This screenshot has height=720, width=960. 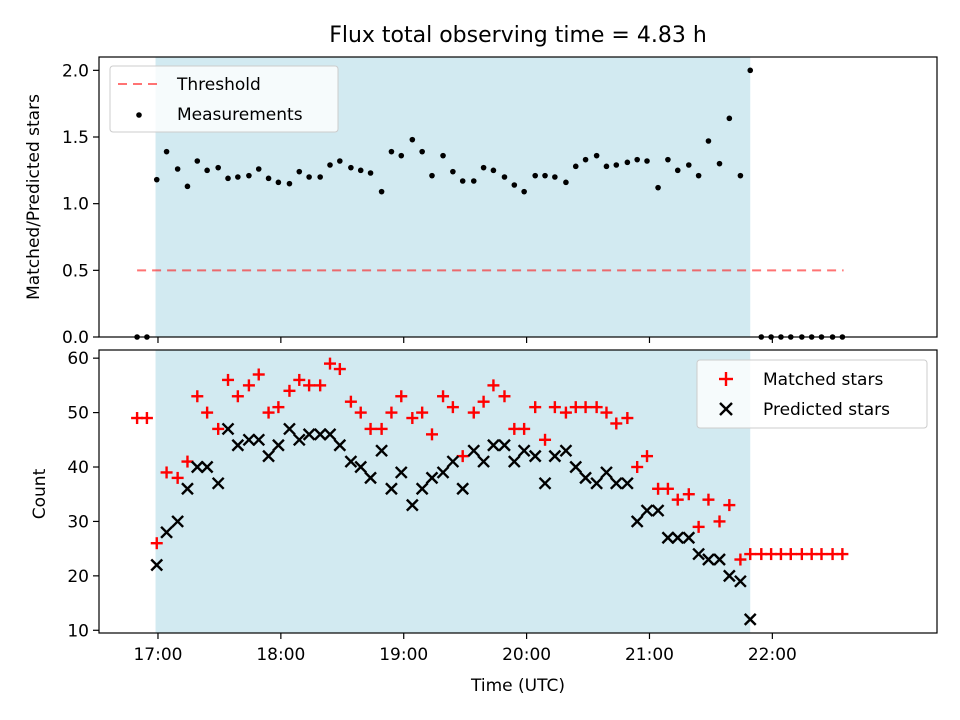 I want to click on ratio-x-ticks, so click(x=465, y=340).